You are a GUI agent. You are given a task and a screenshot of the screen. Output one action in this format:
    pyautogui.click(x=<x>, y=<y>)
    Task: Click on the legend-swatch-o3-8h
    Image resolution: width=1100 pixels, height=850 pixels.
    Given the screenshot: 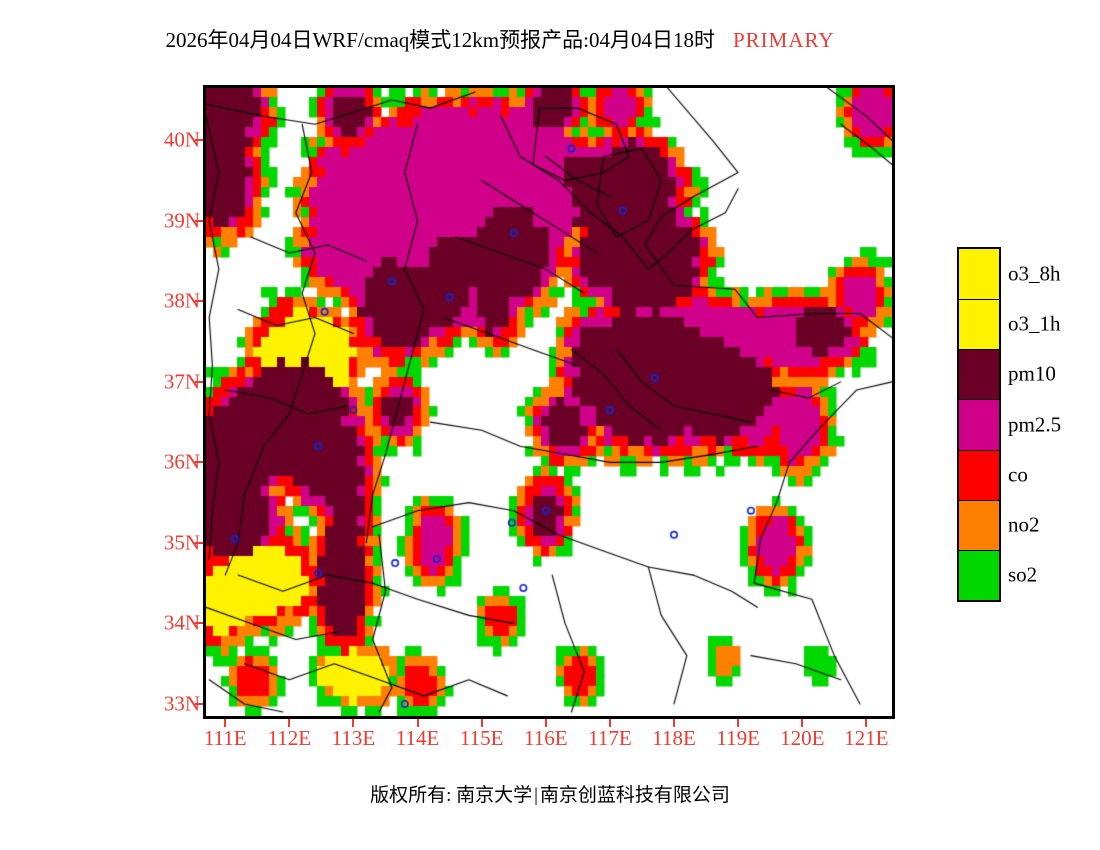 What is the action you would take?
    pyautogui.click(x=979, y=274)
    